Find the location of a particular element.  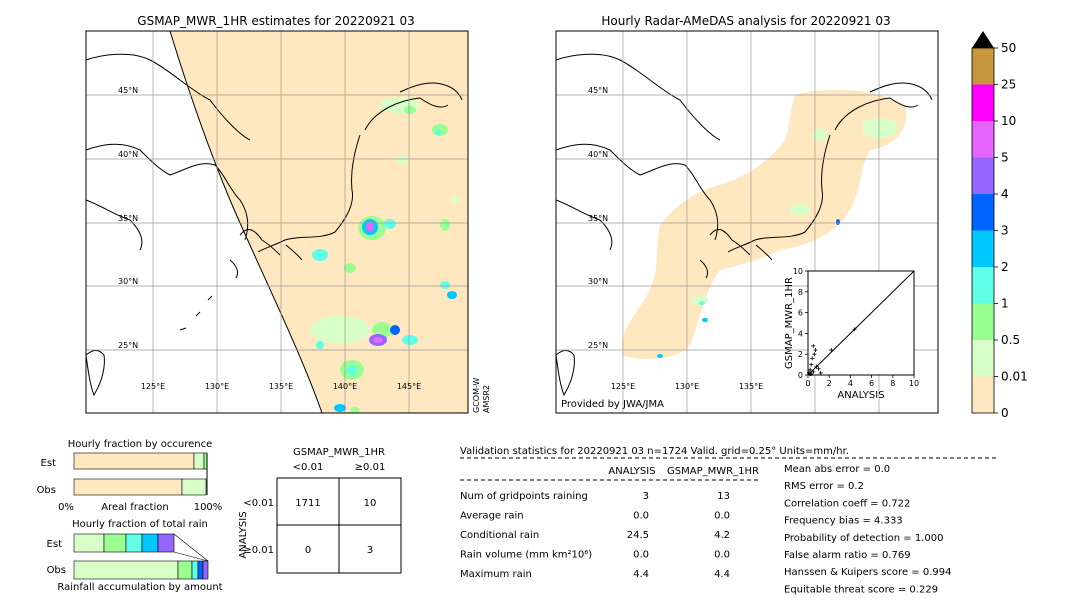

contingency-cell: 3 is located at coordinates (370, 550).